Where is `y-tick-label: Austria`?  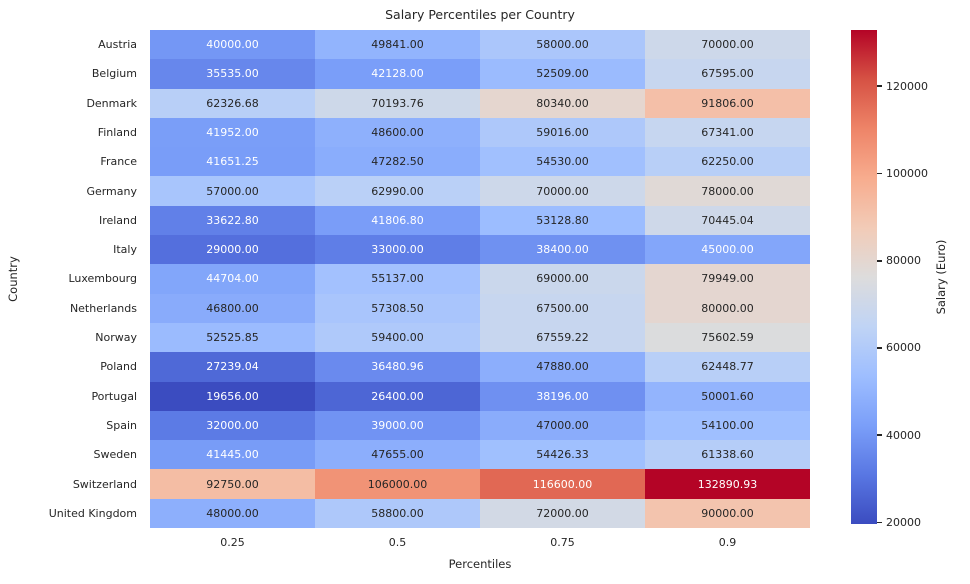 y-tick-label: Austria is located at coordinates (117, 45).